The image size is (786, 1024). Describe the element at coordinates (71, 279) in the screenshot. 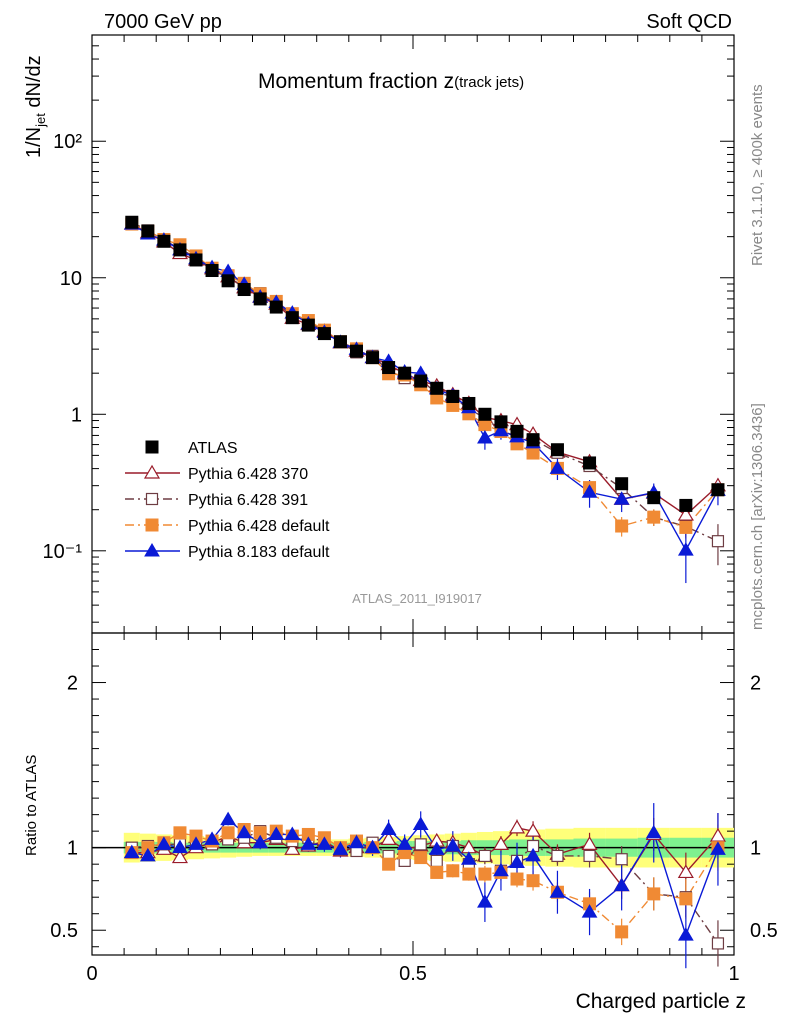

I see `y-tick-label-main: 10` at that location.